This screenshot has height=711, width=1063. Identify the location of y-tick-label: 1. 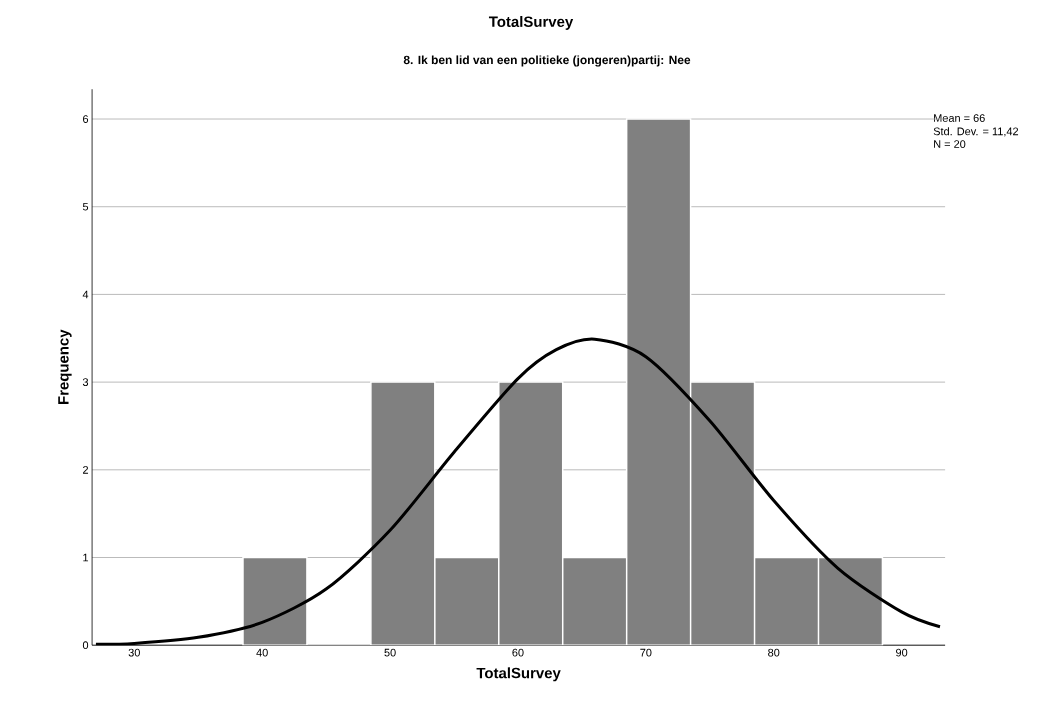
(86, 557).